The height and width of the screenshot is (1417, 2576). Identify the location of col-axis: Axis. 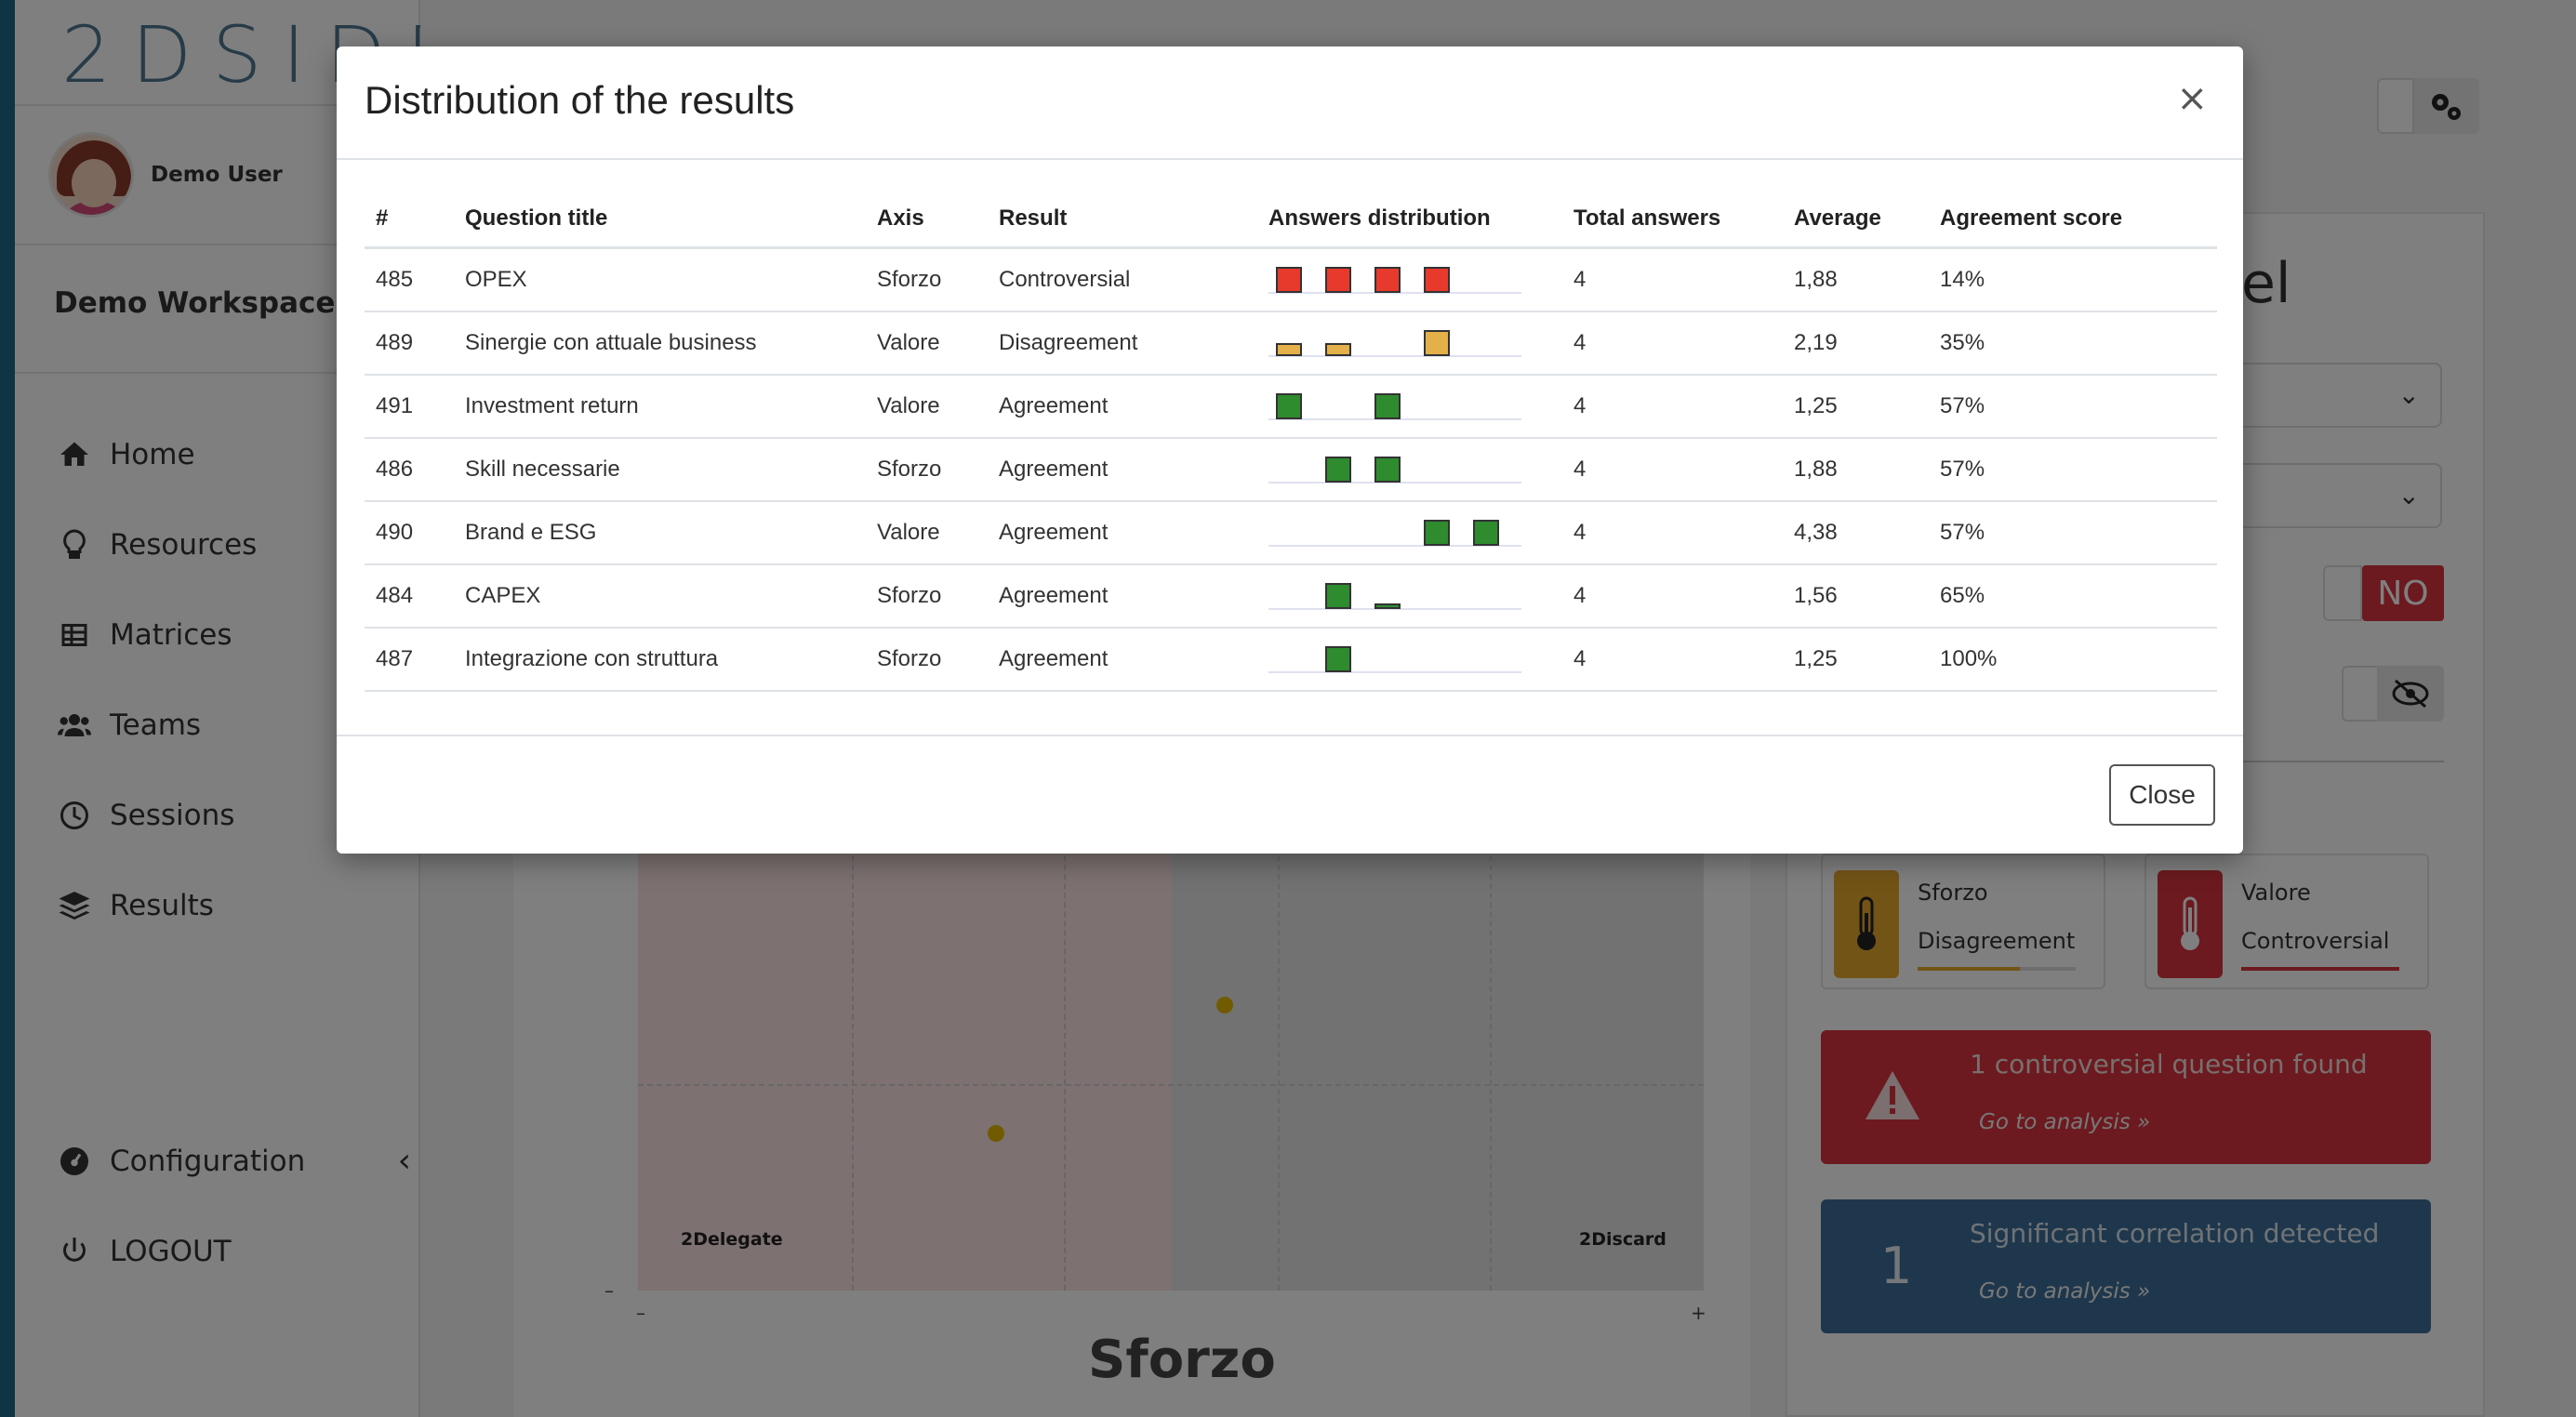
(927, 220).